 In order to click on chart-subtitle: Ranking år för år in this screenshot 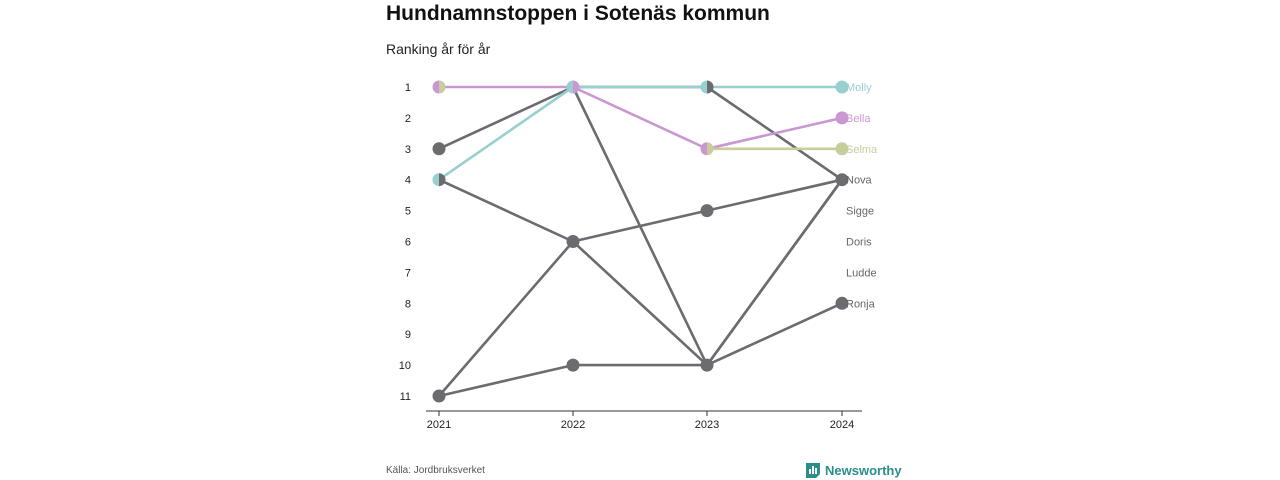, I will do `click(438, 49)`.